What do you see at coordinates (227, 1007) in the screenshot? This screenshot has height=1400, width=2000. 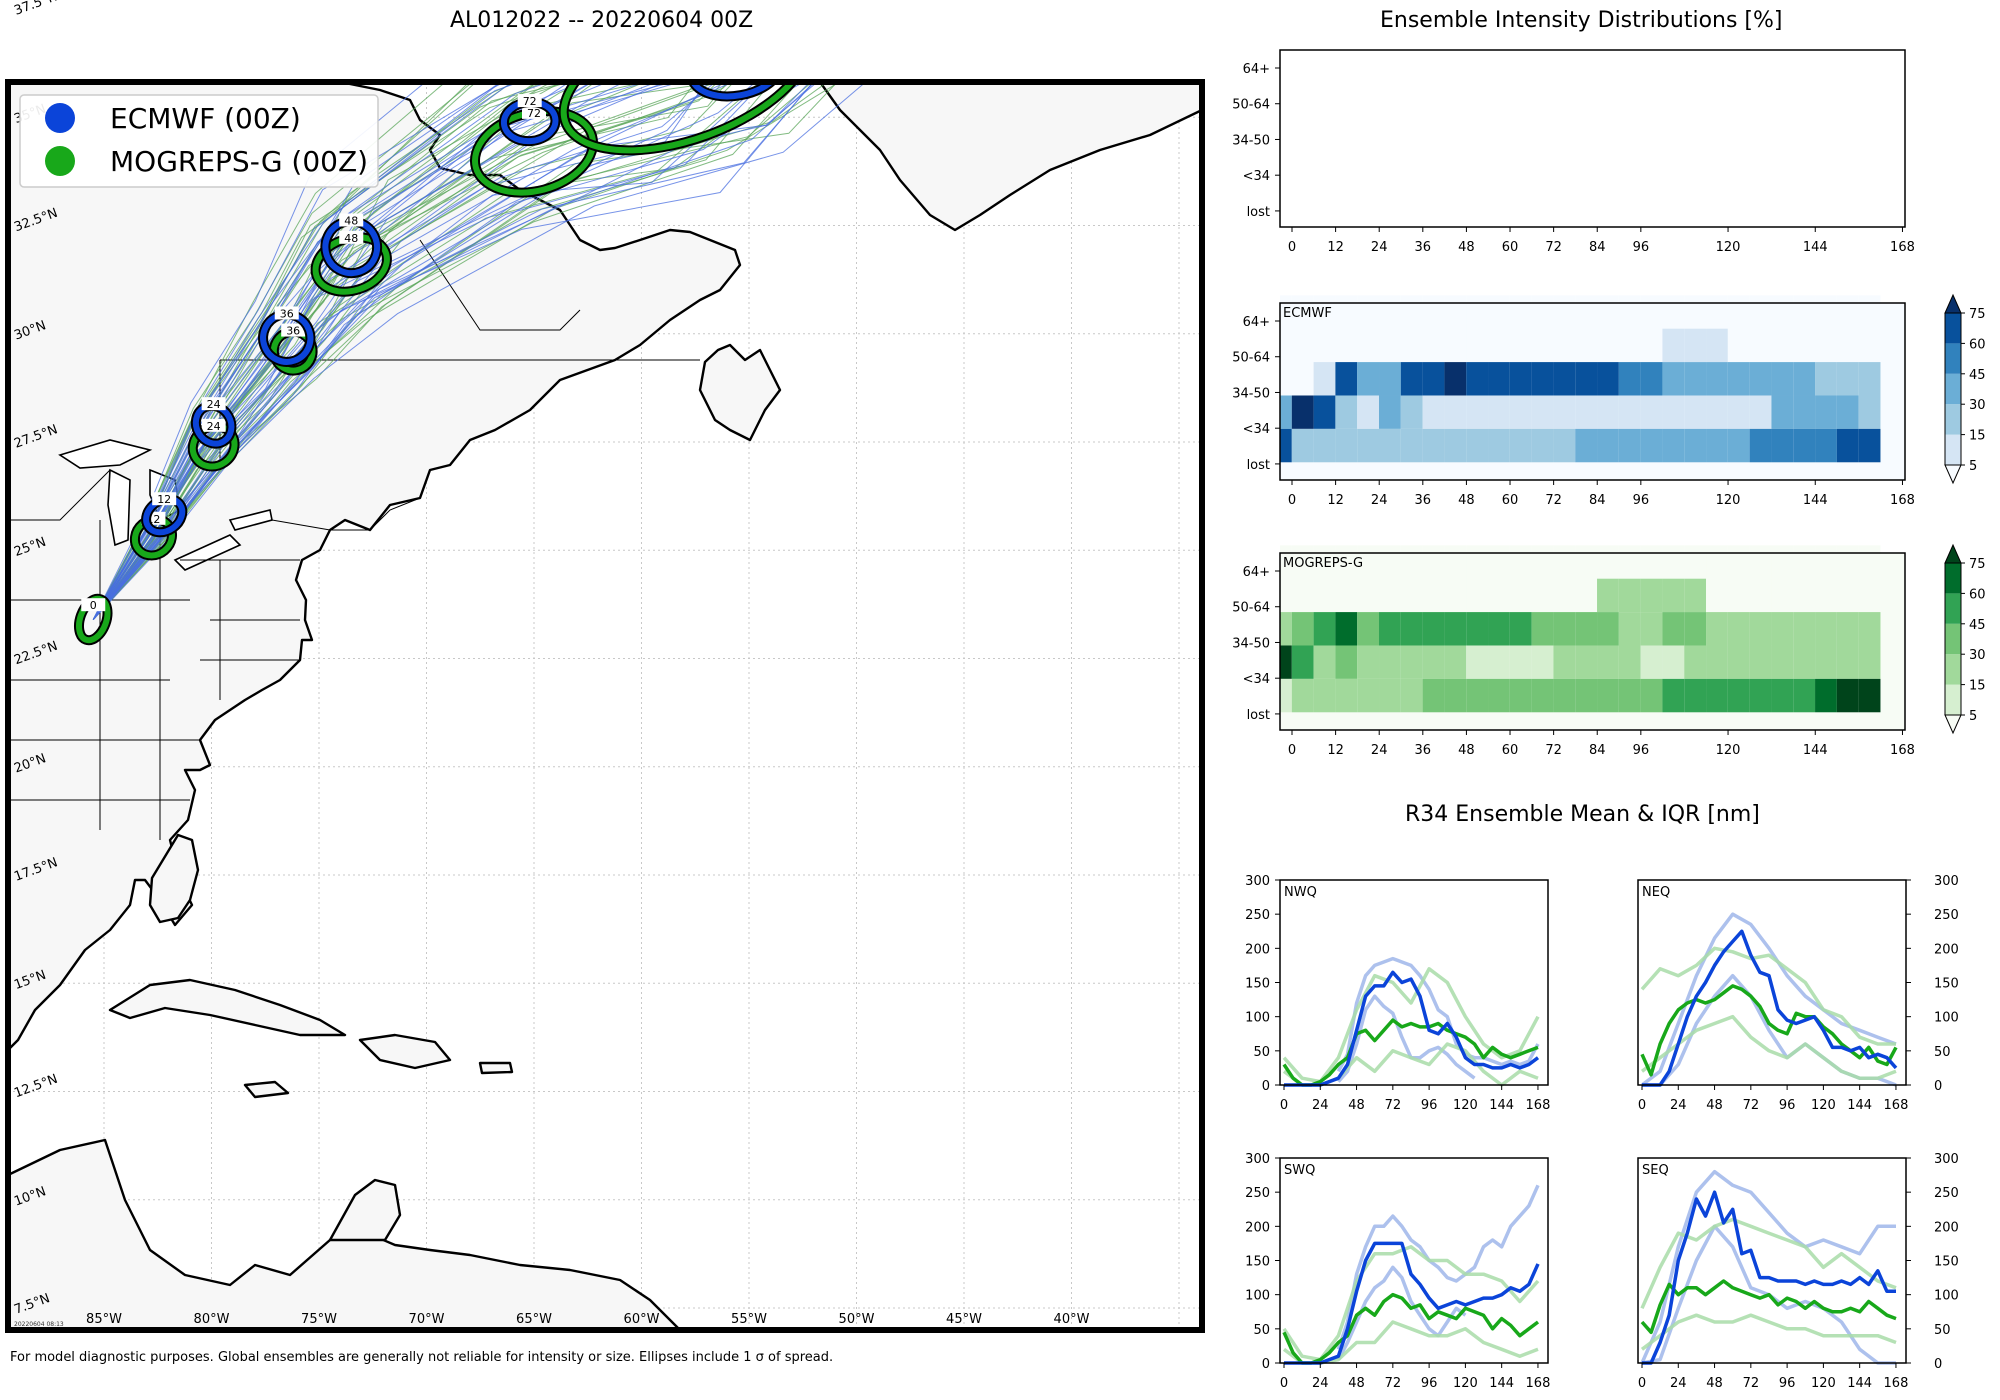 I see `cuba` at bounding box center [227, 1007].